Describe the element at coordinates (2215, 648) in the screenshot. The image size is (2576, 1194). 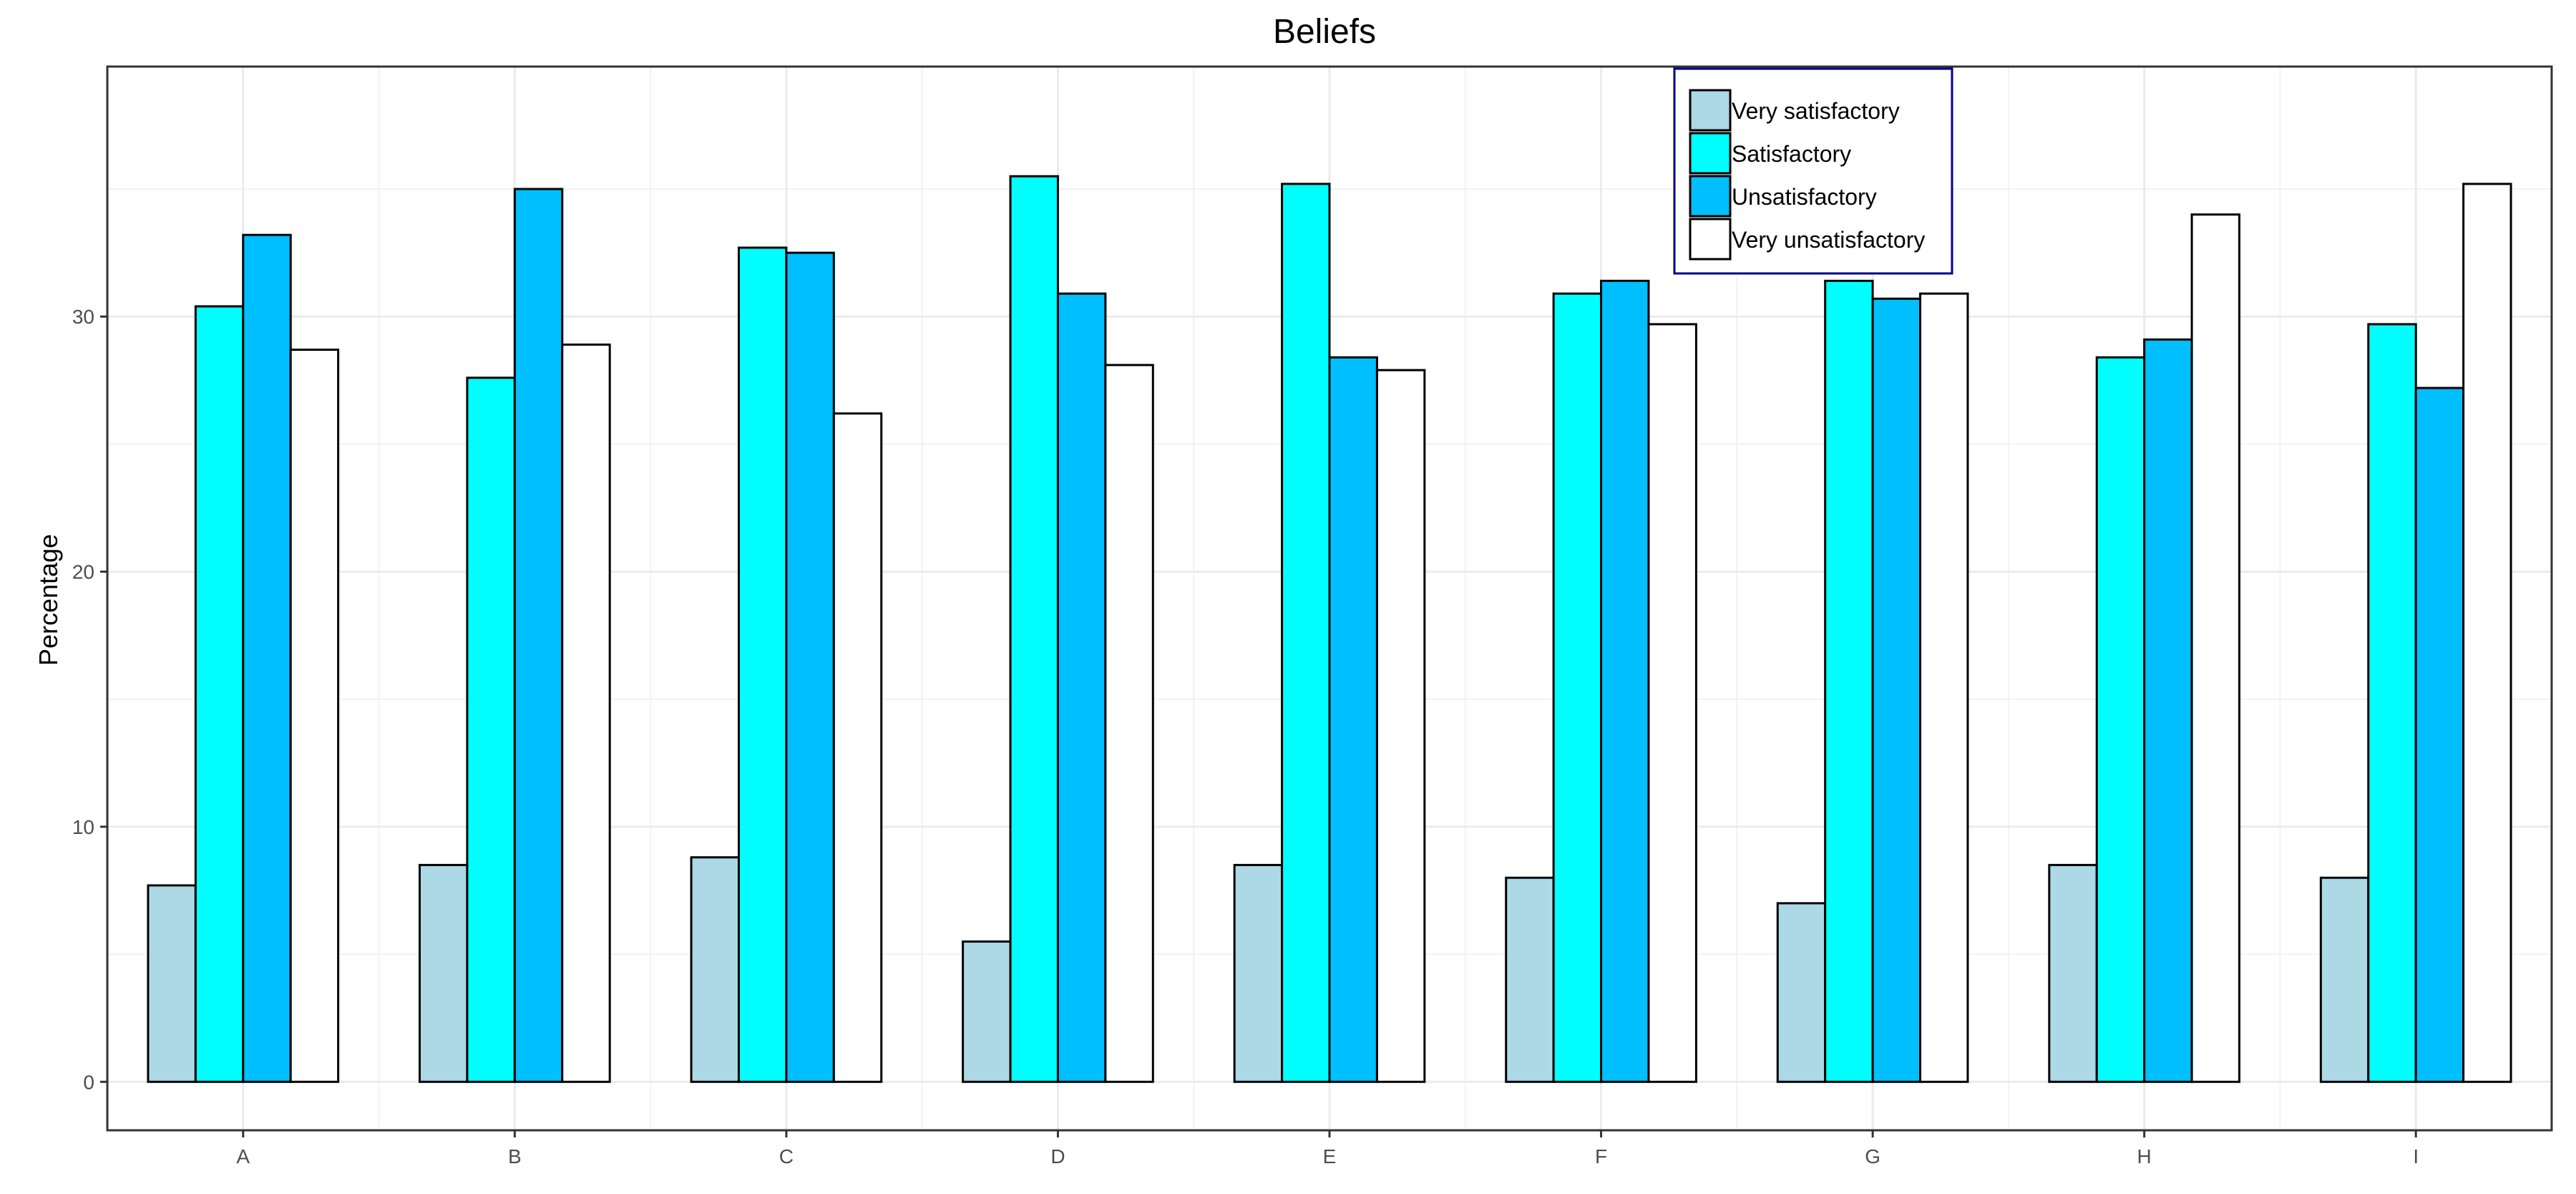
I see `bar-very-unsatisfactory-h` at that location.